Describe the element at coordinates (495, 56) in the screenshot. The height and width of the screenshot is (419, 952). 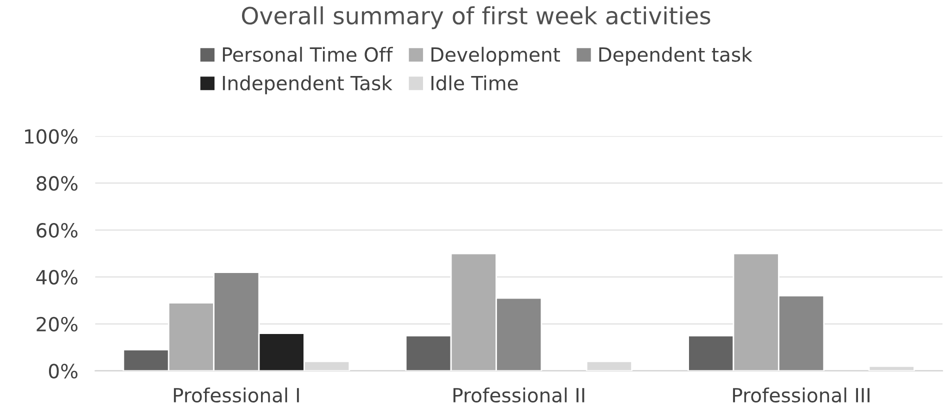
I see `legend-label: Development` at that location.